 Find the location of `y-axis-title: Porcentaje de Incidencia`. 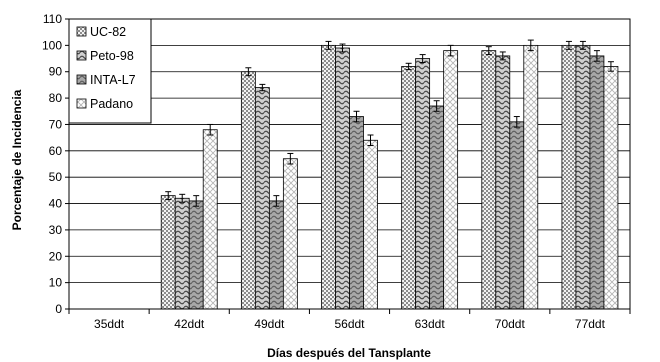

y-axis-title: Porcentaje de Incidencia is located at coordinates (17, 159).